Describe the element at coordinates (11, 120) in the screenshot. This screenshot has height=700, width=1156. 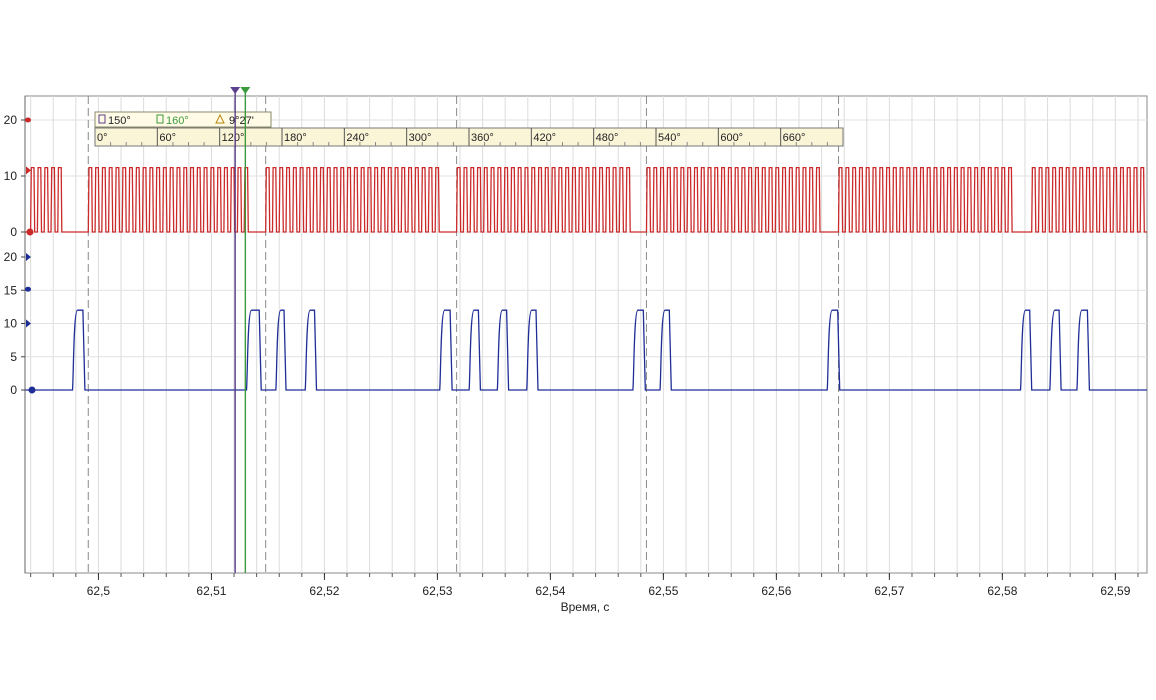
I see `red-y-tick-label: 20` at that location.